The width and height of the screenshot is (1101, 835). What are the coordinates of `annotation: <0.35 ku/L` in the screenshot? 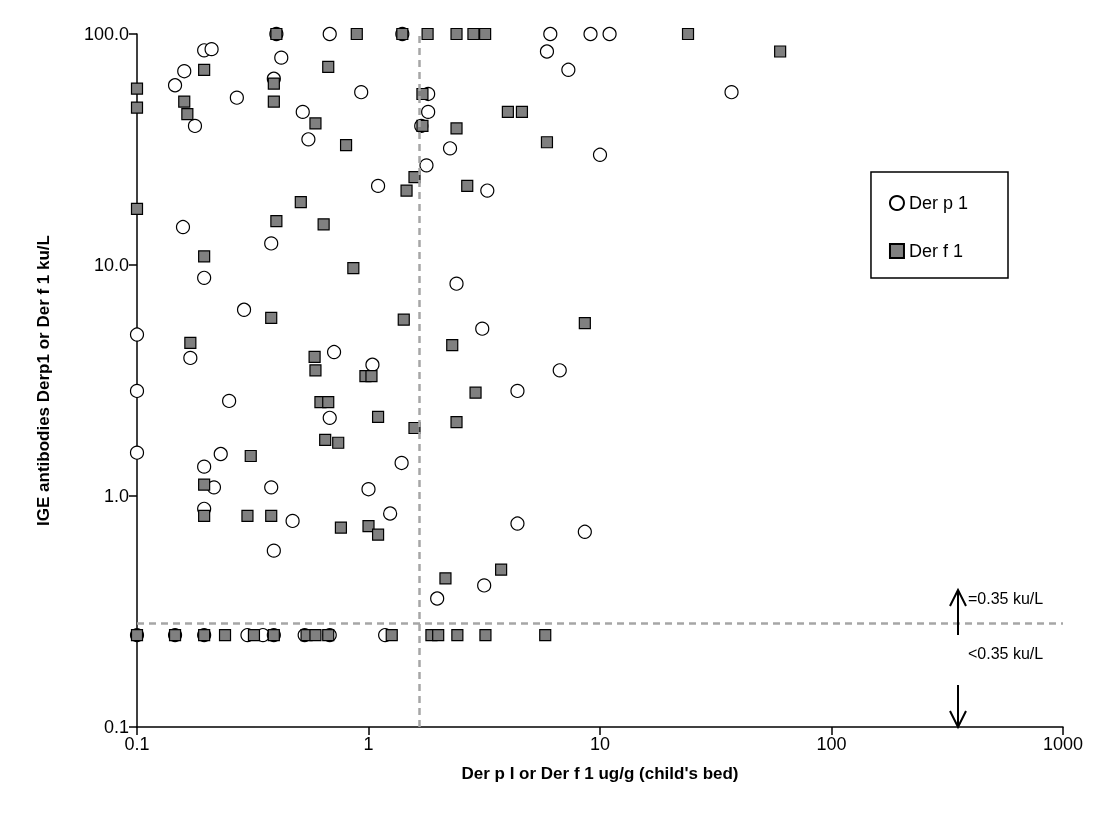 It's located at (1006, 653).